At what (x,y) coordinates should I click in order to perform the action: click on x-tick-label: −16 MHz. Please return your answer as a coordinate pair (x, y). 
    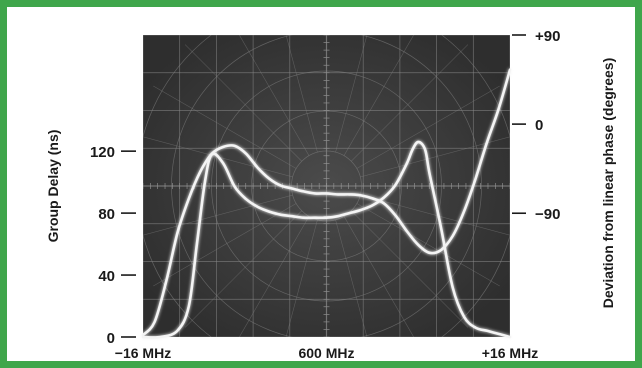
    Looking at the image, I should click on (143, 353).